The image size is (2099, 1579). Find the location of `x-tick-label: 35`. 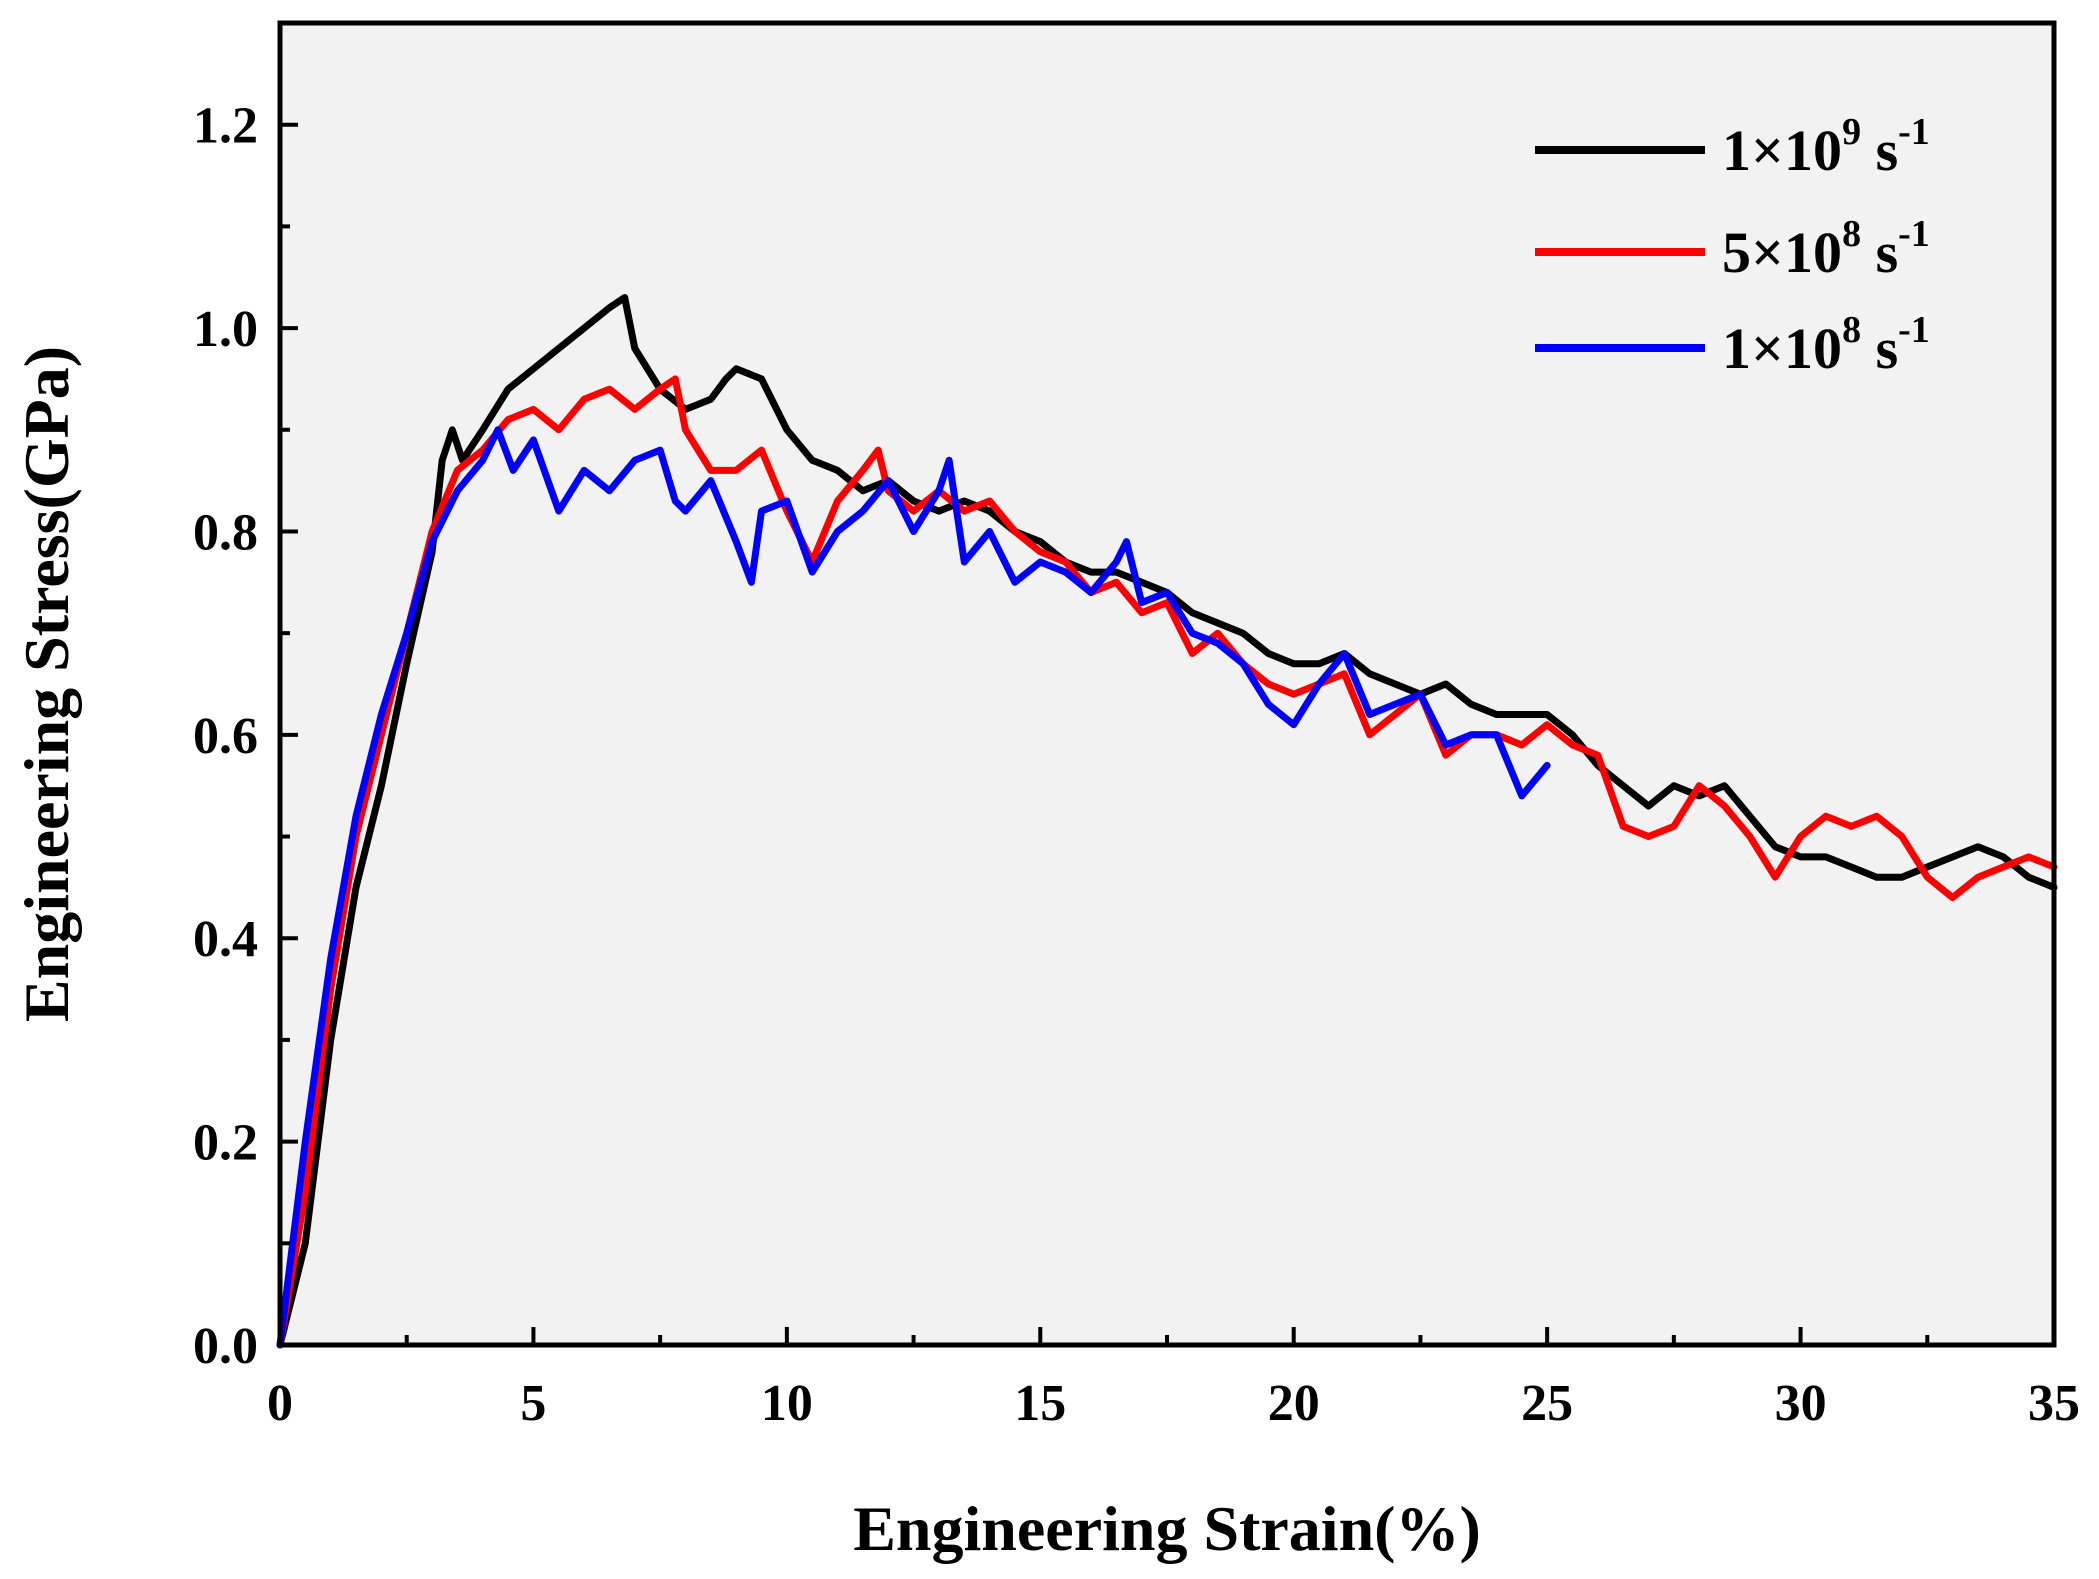

x-tick-label: 35 is located at coordinates (2054, 1403).